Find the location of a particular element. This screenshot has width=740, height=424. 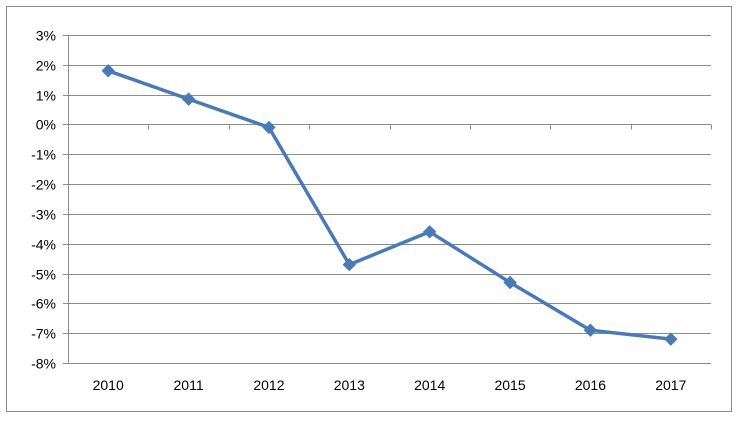

x-tick-label: 2015 is located at coordinates (509, 385).